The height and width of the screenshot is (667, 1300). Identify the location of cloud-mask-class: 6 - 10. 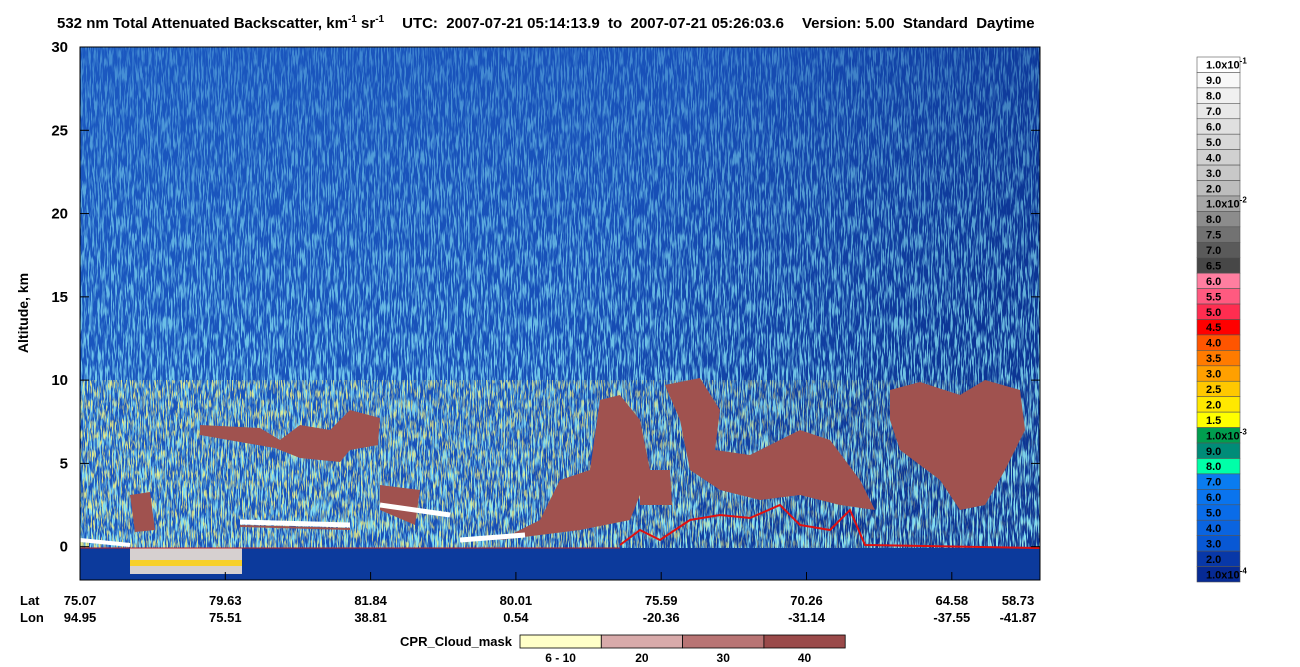
(560, 658).